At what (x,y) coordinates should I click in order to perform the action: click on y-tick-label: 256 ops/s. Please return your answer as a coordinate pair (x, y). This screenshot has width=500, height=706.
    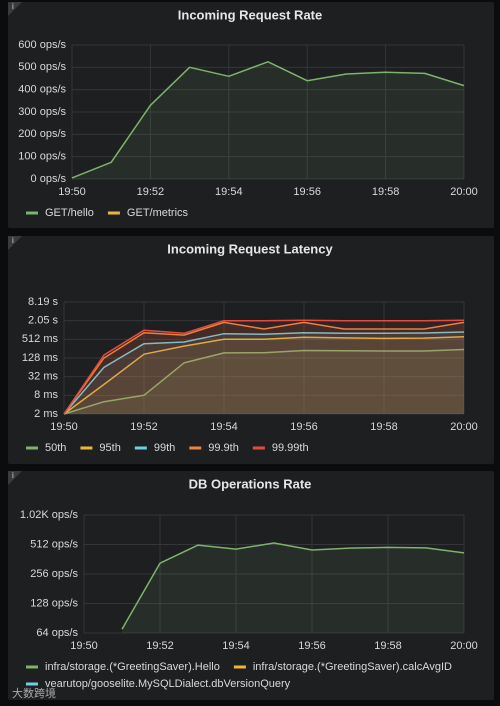
    Looking at the image, I should click on (54, 574).